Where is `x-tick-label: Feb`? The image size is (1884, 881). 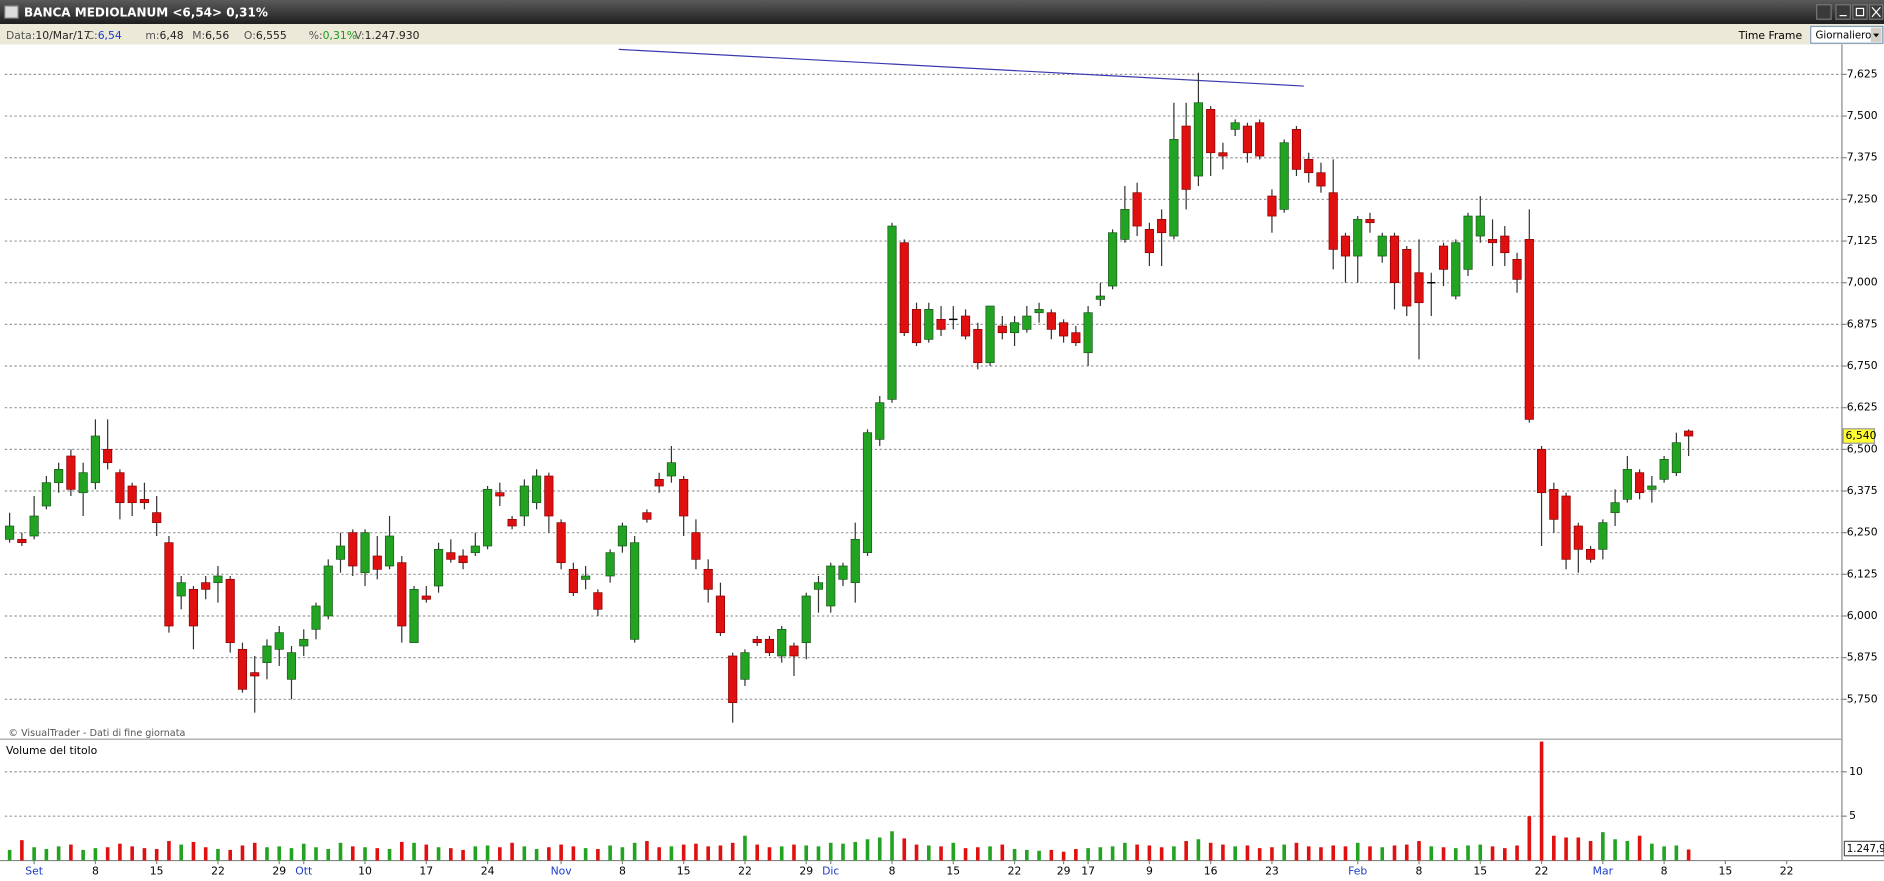
x-tick-label: Feb is located at coordinates (1357, 870).